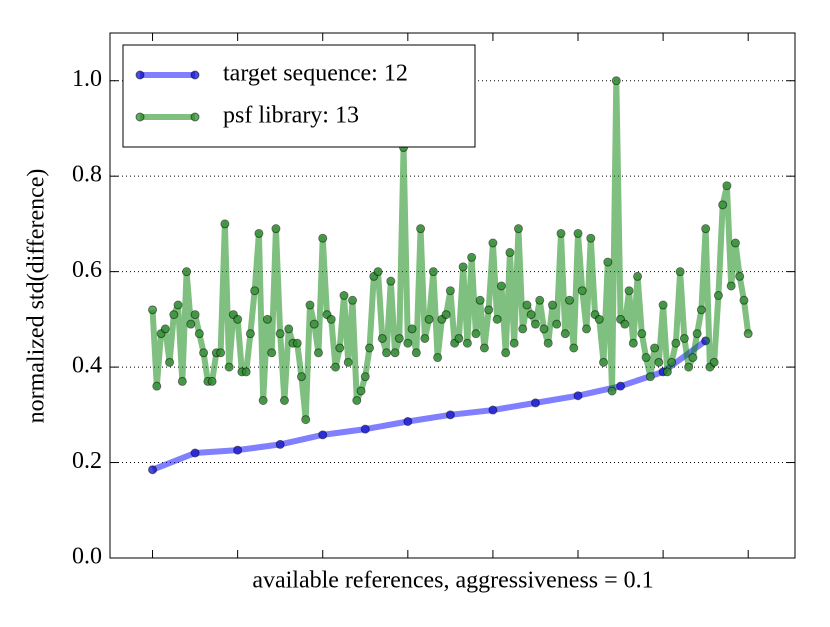 This screenshot has width=830, height=627. What do you see at coordinates (87, 557) in the screenshot?
I see `y-tick-label: 0.0` at bounding box center [87, 557].